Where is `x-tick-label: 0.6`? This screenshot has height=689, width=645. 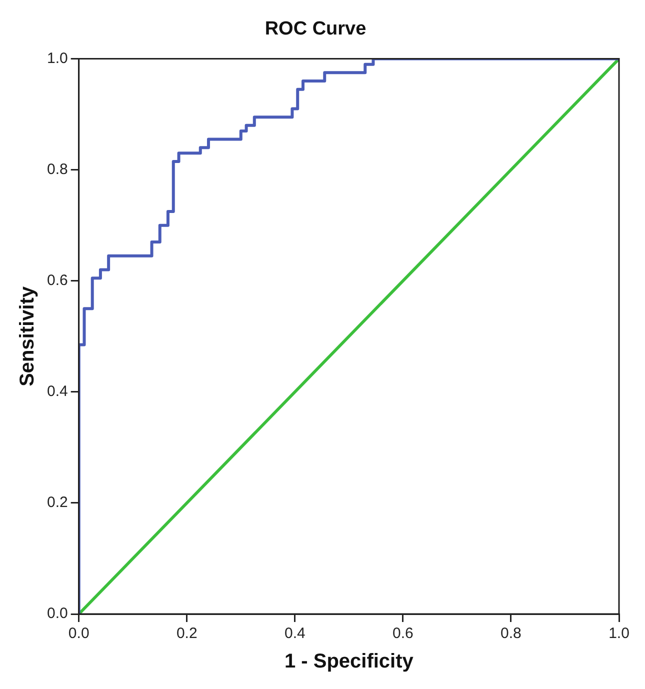
x-tick-label: 0.6 is located at coordinates (403, 633).